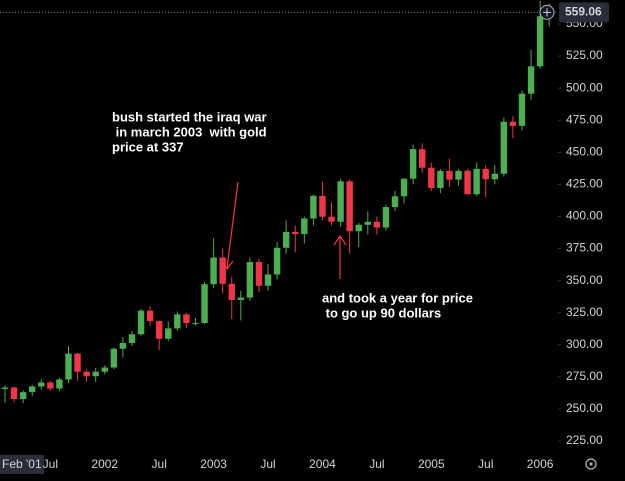 The width and height of the screenshot is (625, 481). Describe the element at coordinates (104, 464) in the screenshot. I see `x-tick-label: 2002` at that location.